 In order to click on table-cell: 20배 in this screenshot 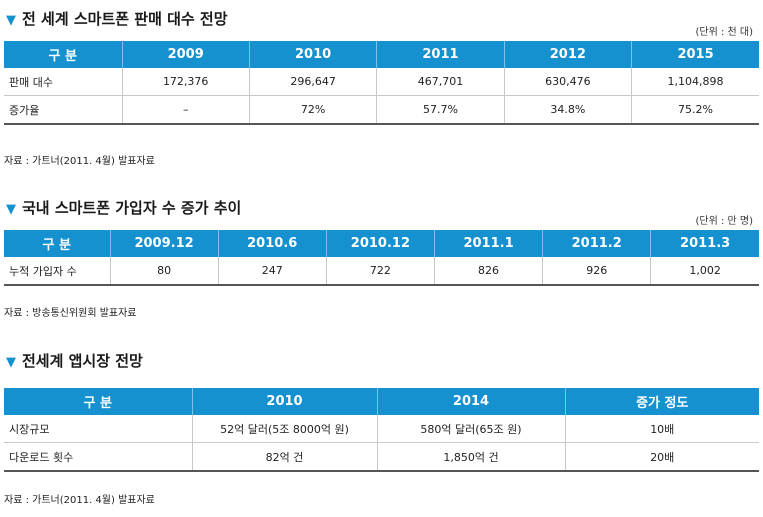, I will do `click(661, 457)`.